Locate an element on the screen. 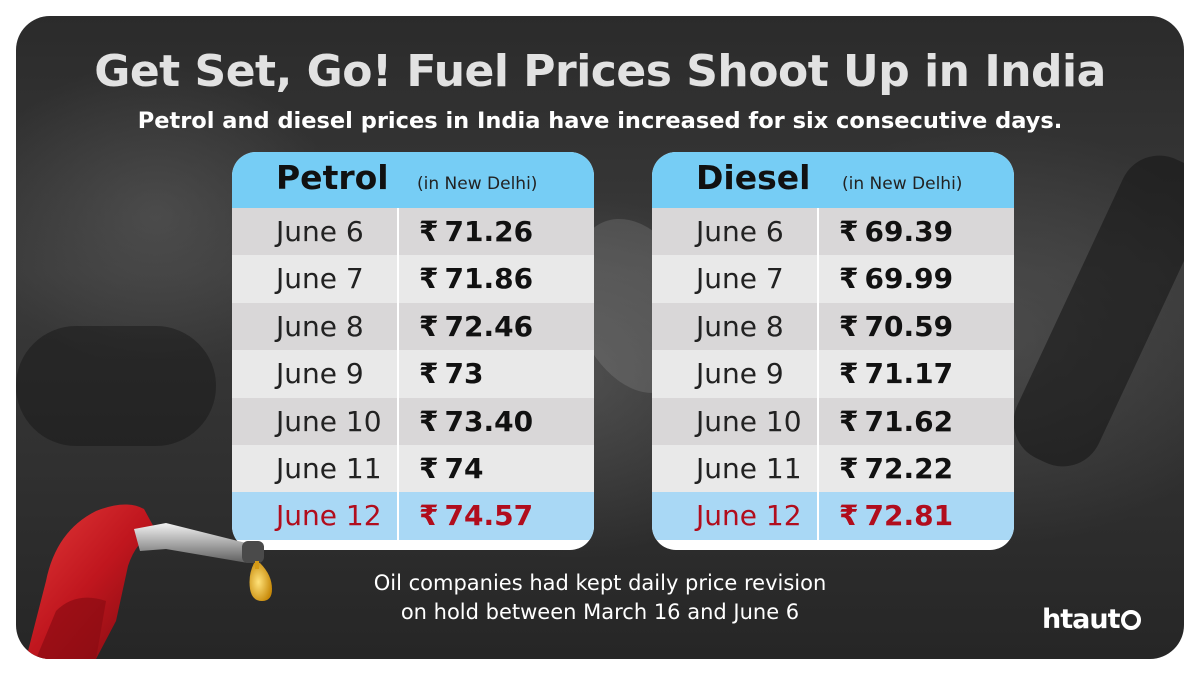 This screenshot has height=675, width=1200. petrol-table-row: June 10 ₹73.40 is located at coordinates (413, 421).